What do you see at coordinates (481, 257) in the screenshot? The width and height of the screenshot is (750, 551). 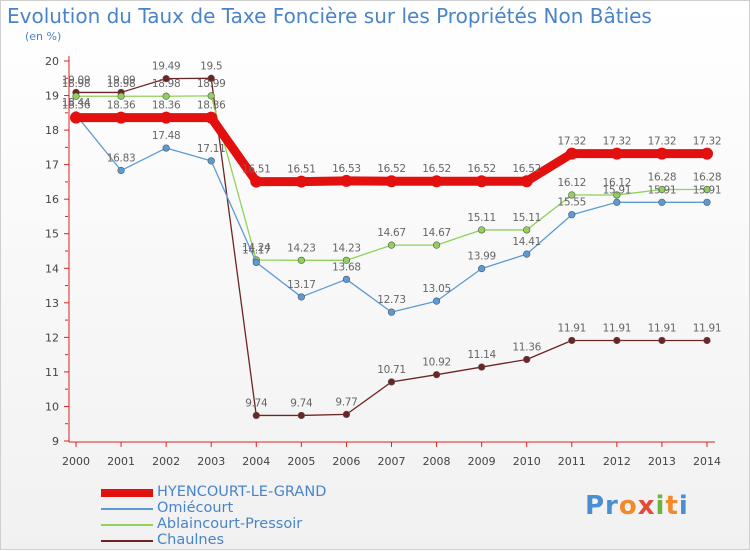 I see `data-label-1: 13.99` at bounding box center [481, 257].